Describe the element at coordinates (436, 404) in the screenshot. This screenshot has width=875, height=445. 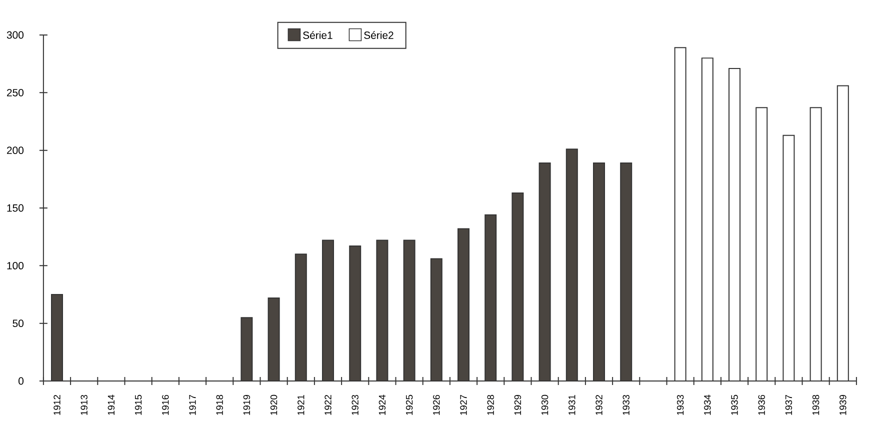
I see `x-tick-label: 1926` at that location.